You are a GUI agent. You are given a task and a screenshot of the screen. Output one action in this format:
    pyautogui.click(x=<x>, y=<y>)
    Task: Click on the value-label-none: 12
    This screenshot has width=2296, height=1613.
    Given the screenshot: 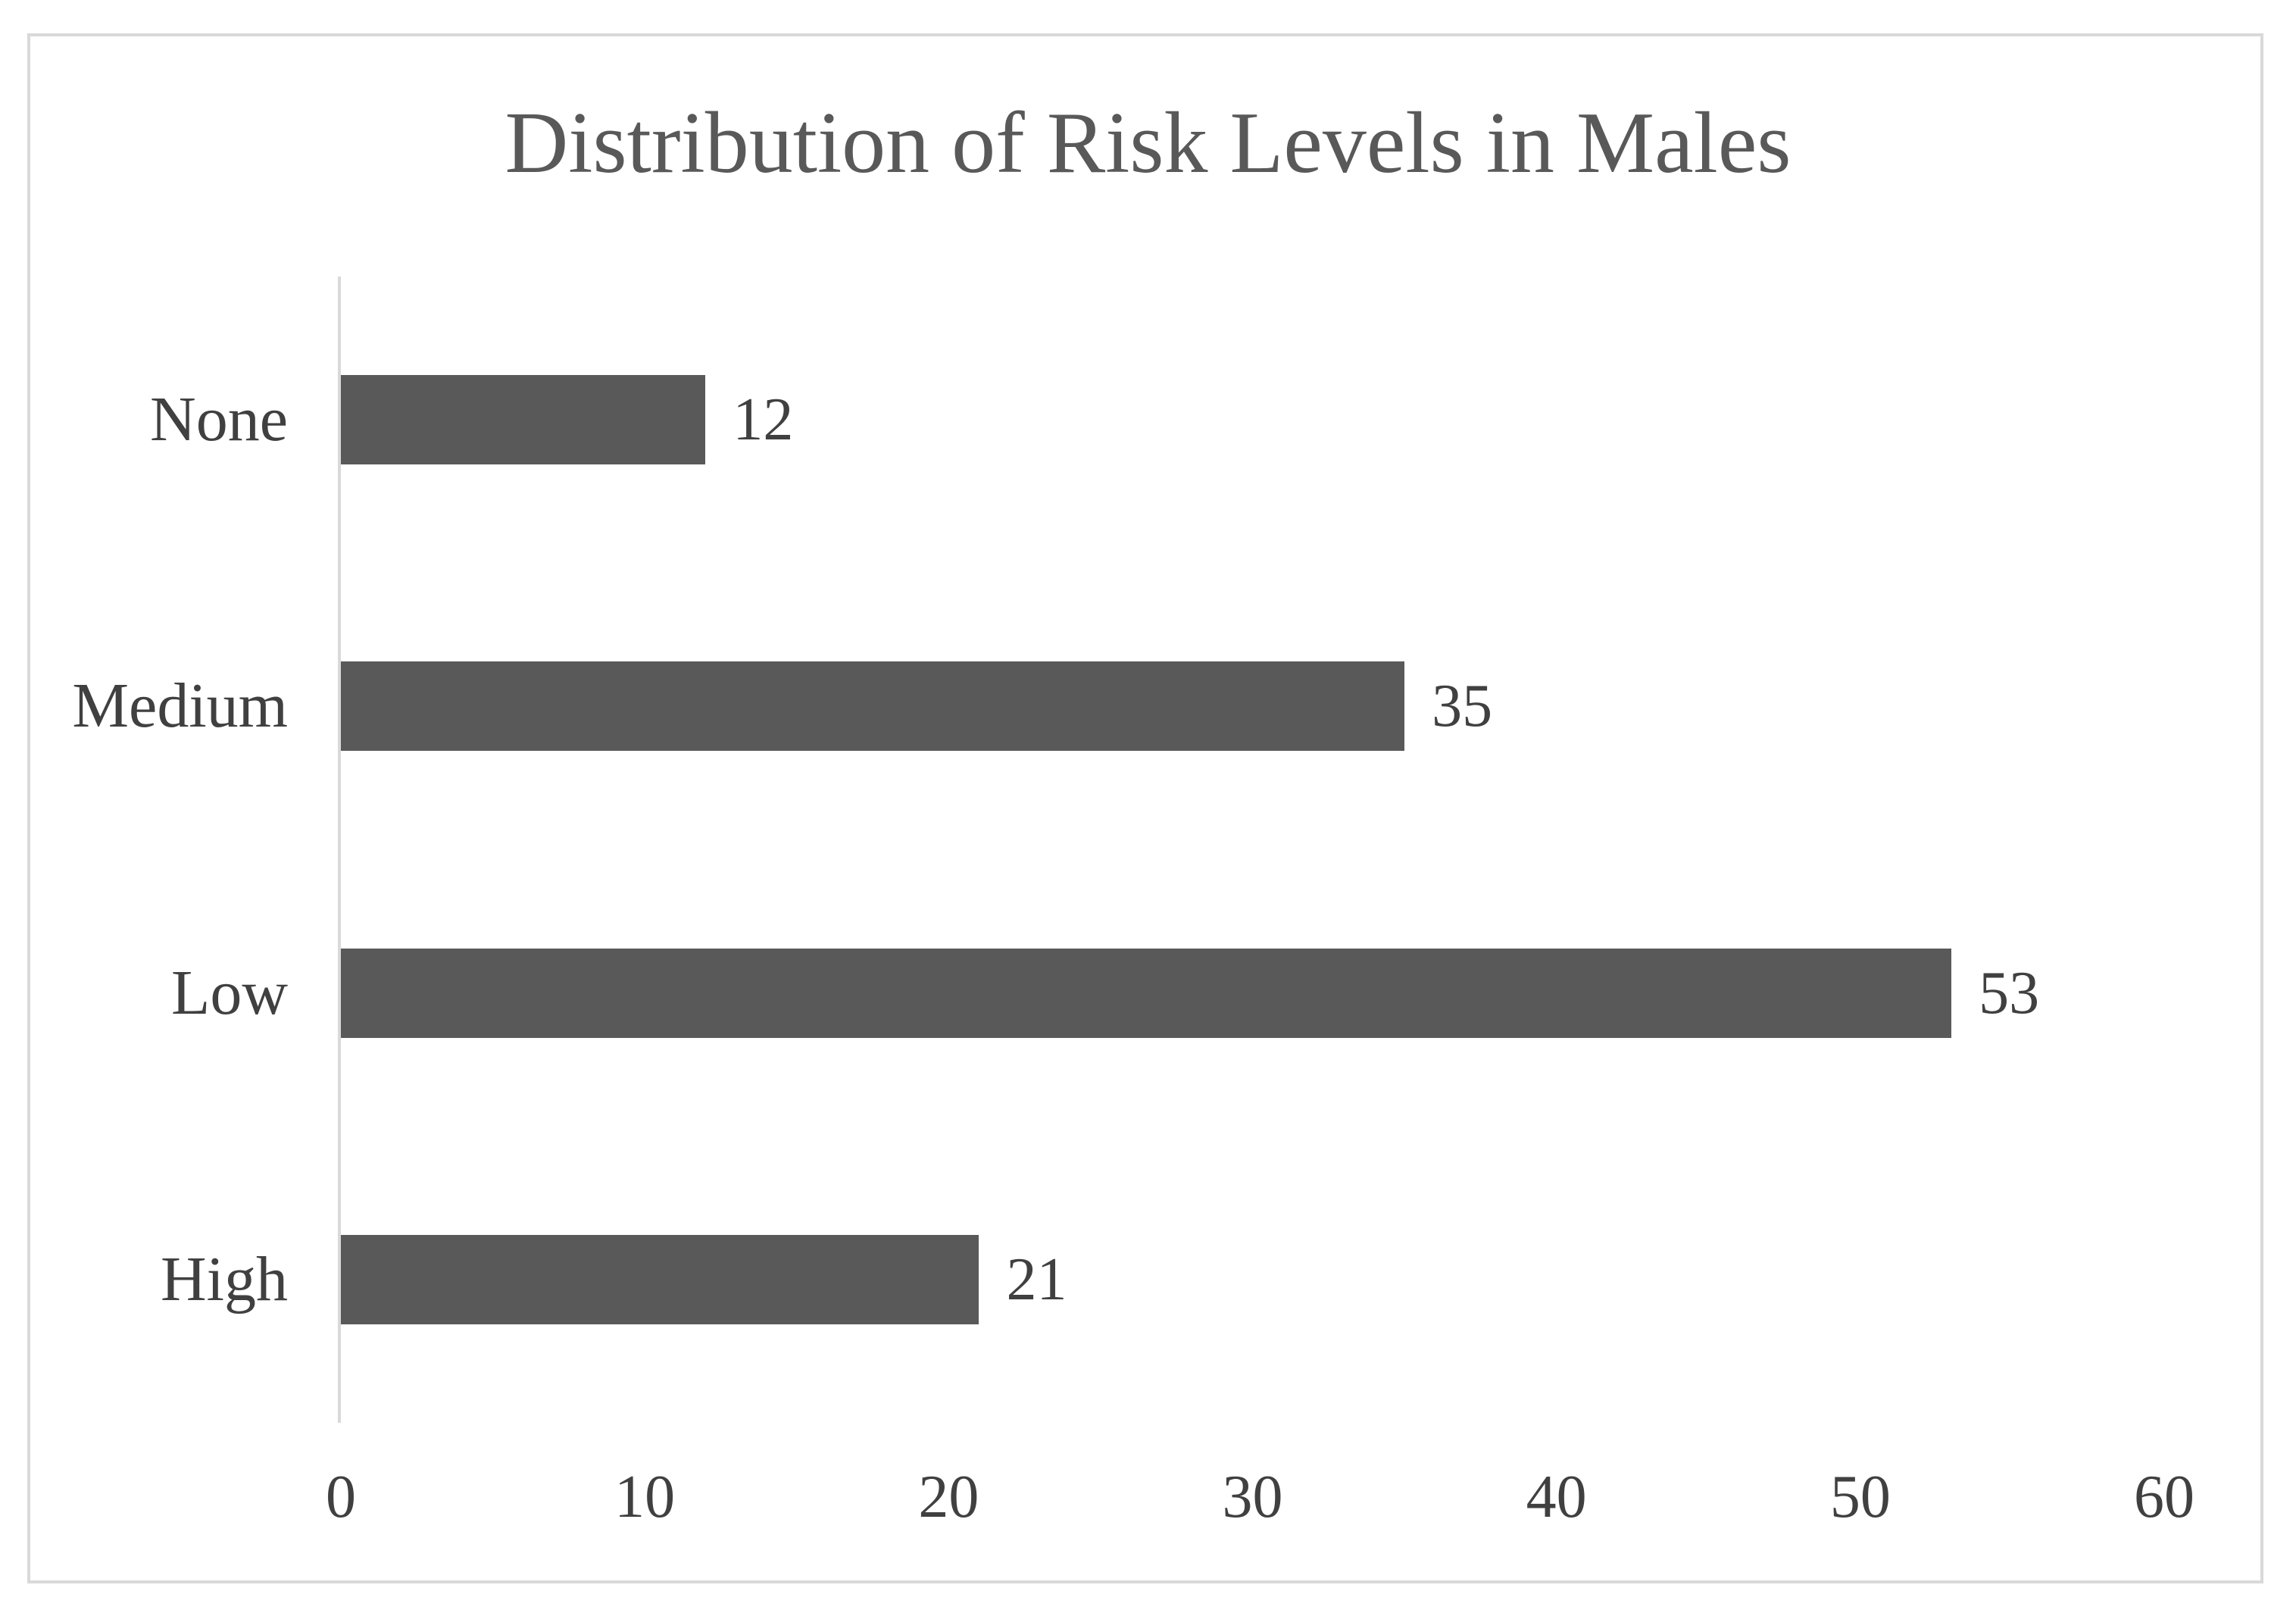 What is the action you would take?
    pyautogui.click(x=763, y=420)
    